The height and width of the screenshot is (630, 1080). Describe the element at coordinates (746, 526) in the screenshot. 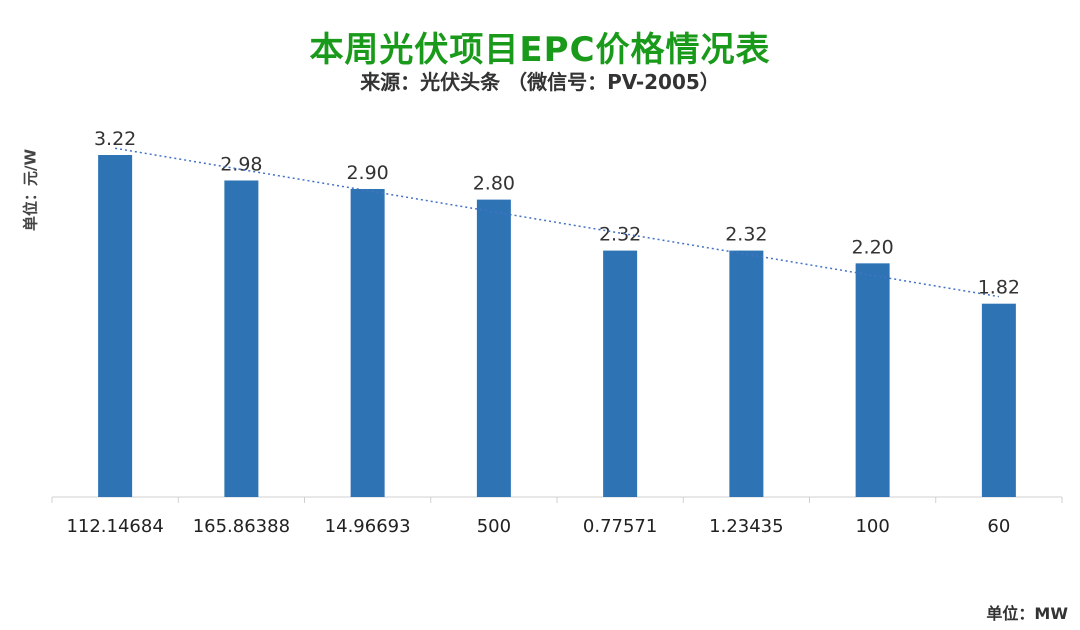

I see `x-tick-label: 1.23435` at that location.